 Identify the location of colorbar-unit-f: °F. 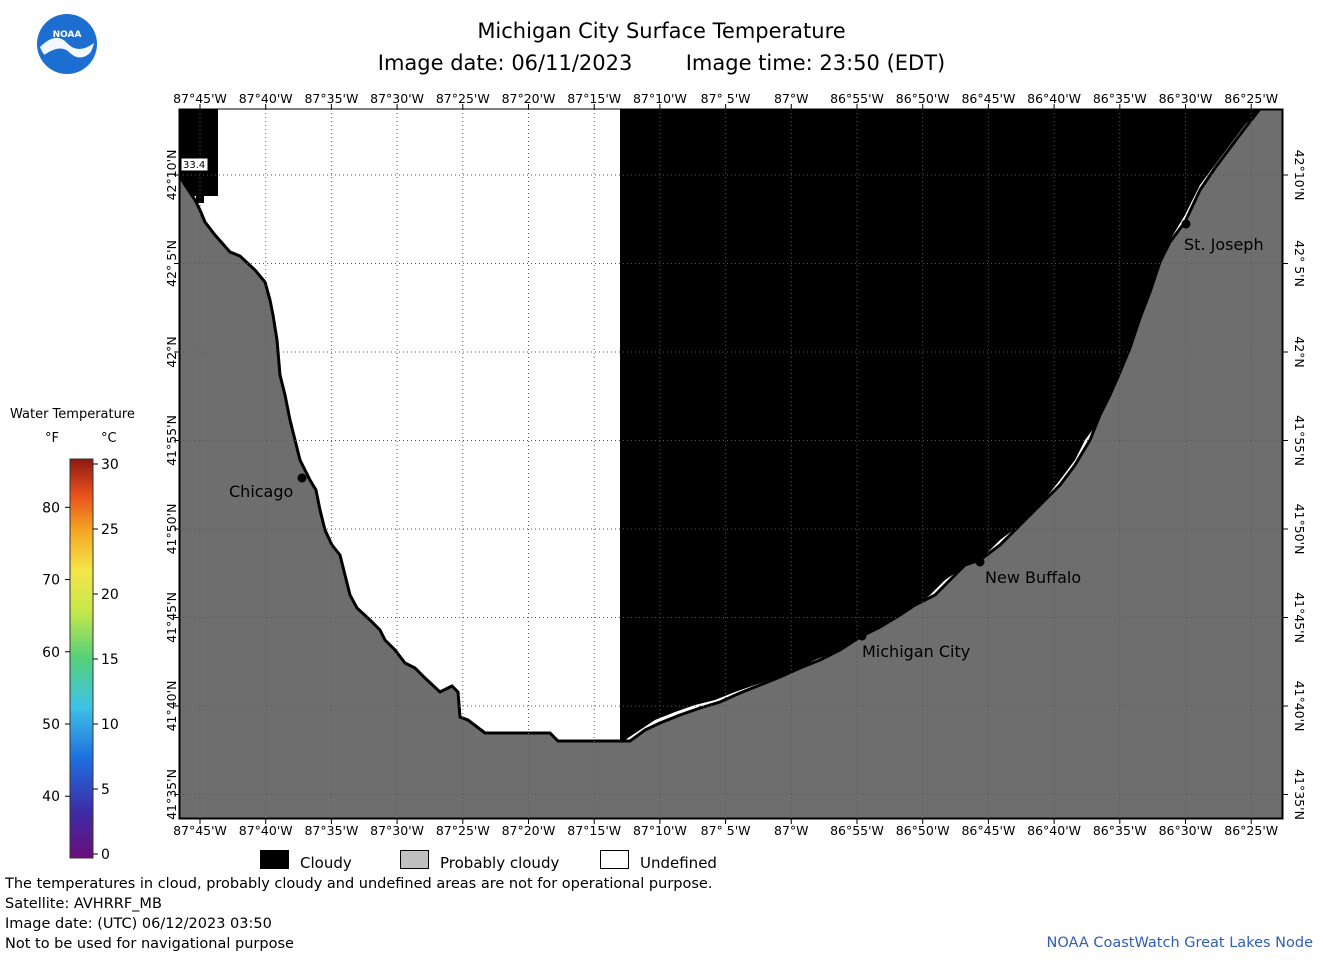
(52, 438).